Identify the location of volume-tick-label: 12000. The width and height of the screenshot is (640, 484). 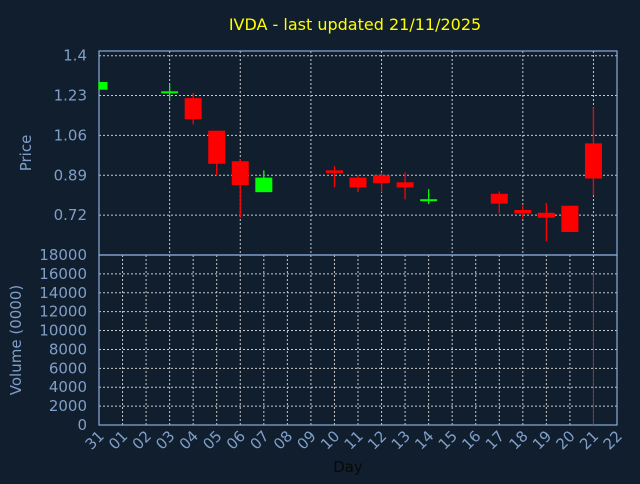
(63, 312).